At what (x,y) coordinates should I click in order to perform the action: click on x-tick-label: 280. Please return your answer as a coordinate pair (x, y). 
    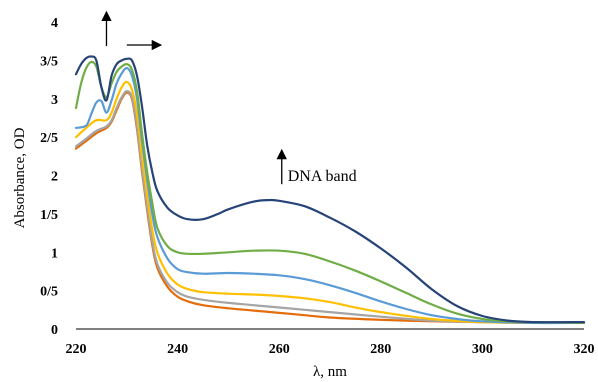
    Looking at the image, I should click on (380, 349).